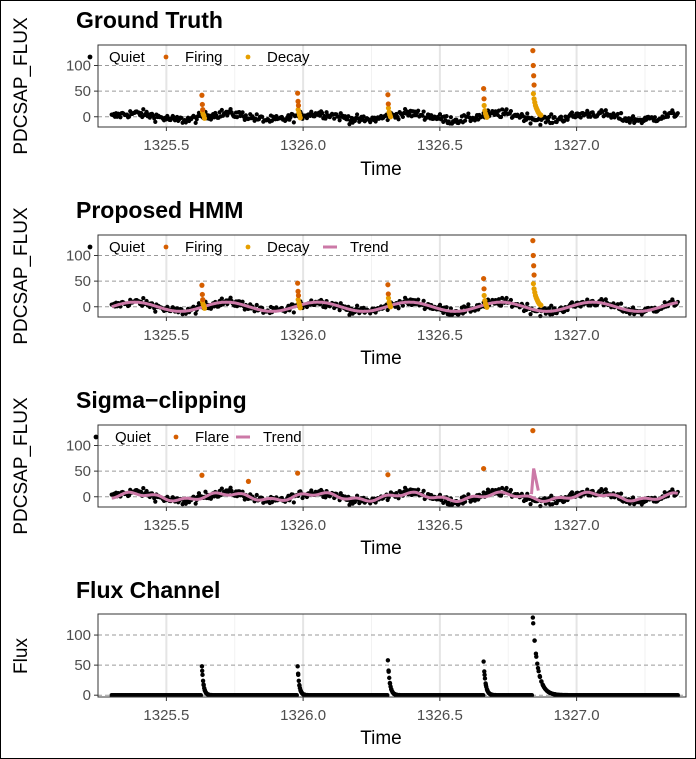  What do you see at coordinates (392, 276) in the screenshot?
I see `panel-border` at bounding box center [392, 276].